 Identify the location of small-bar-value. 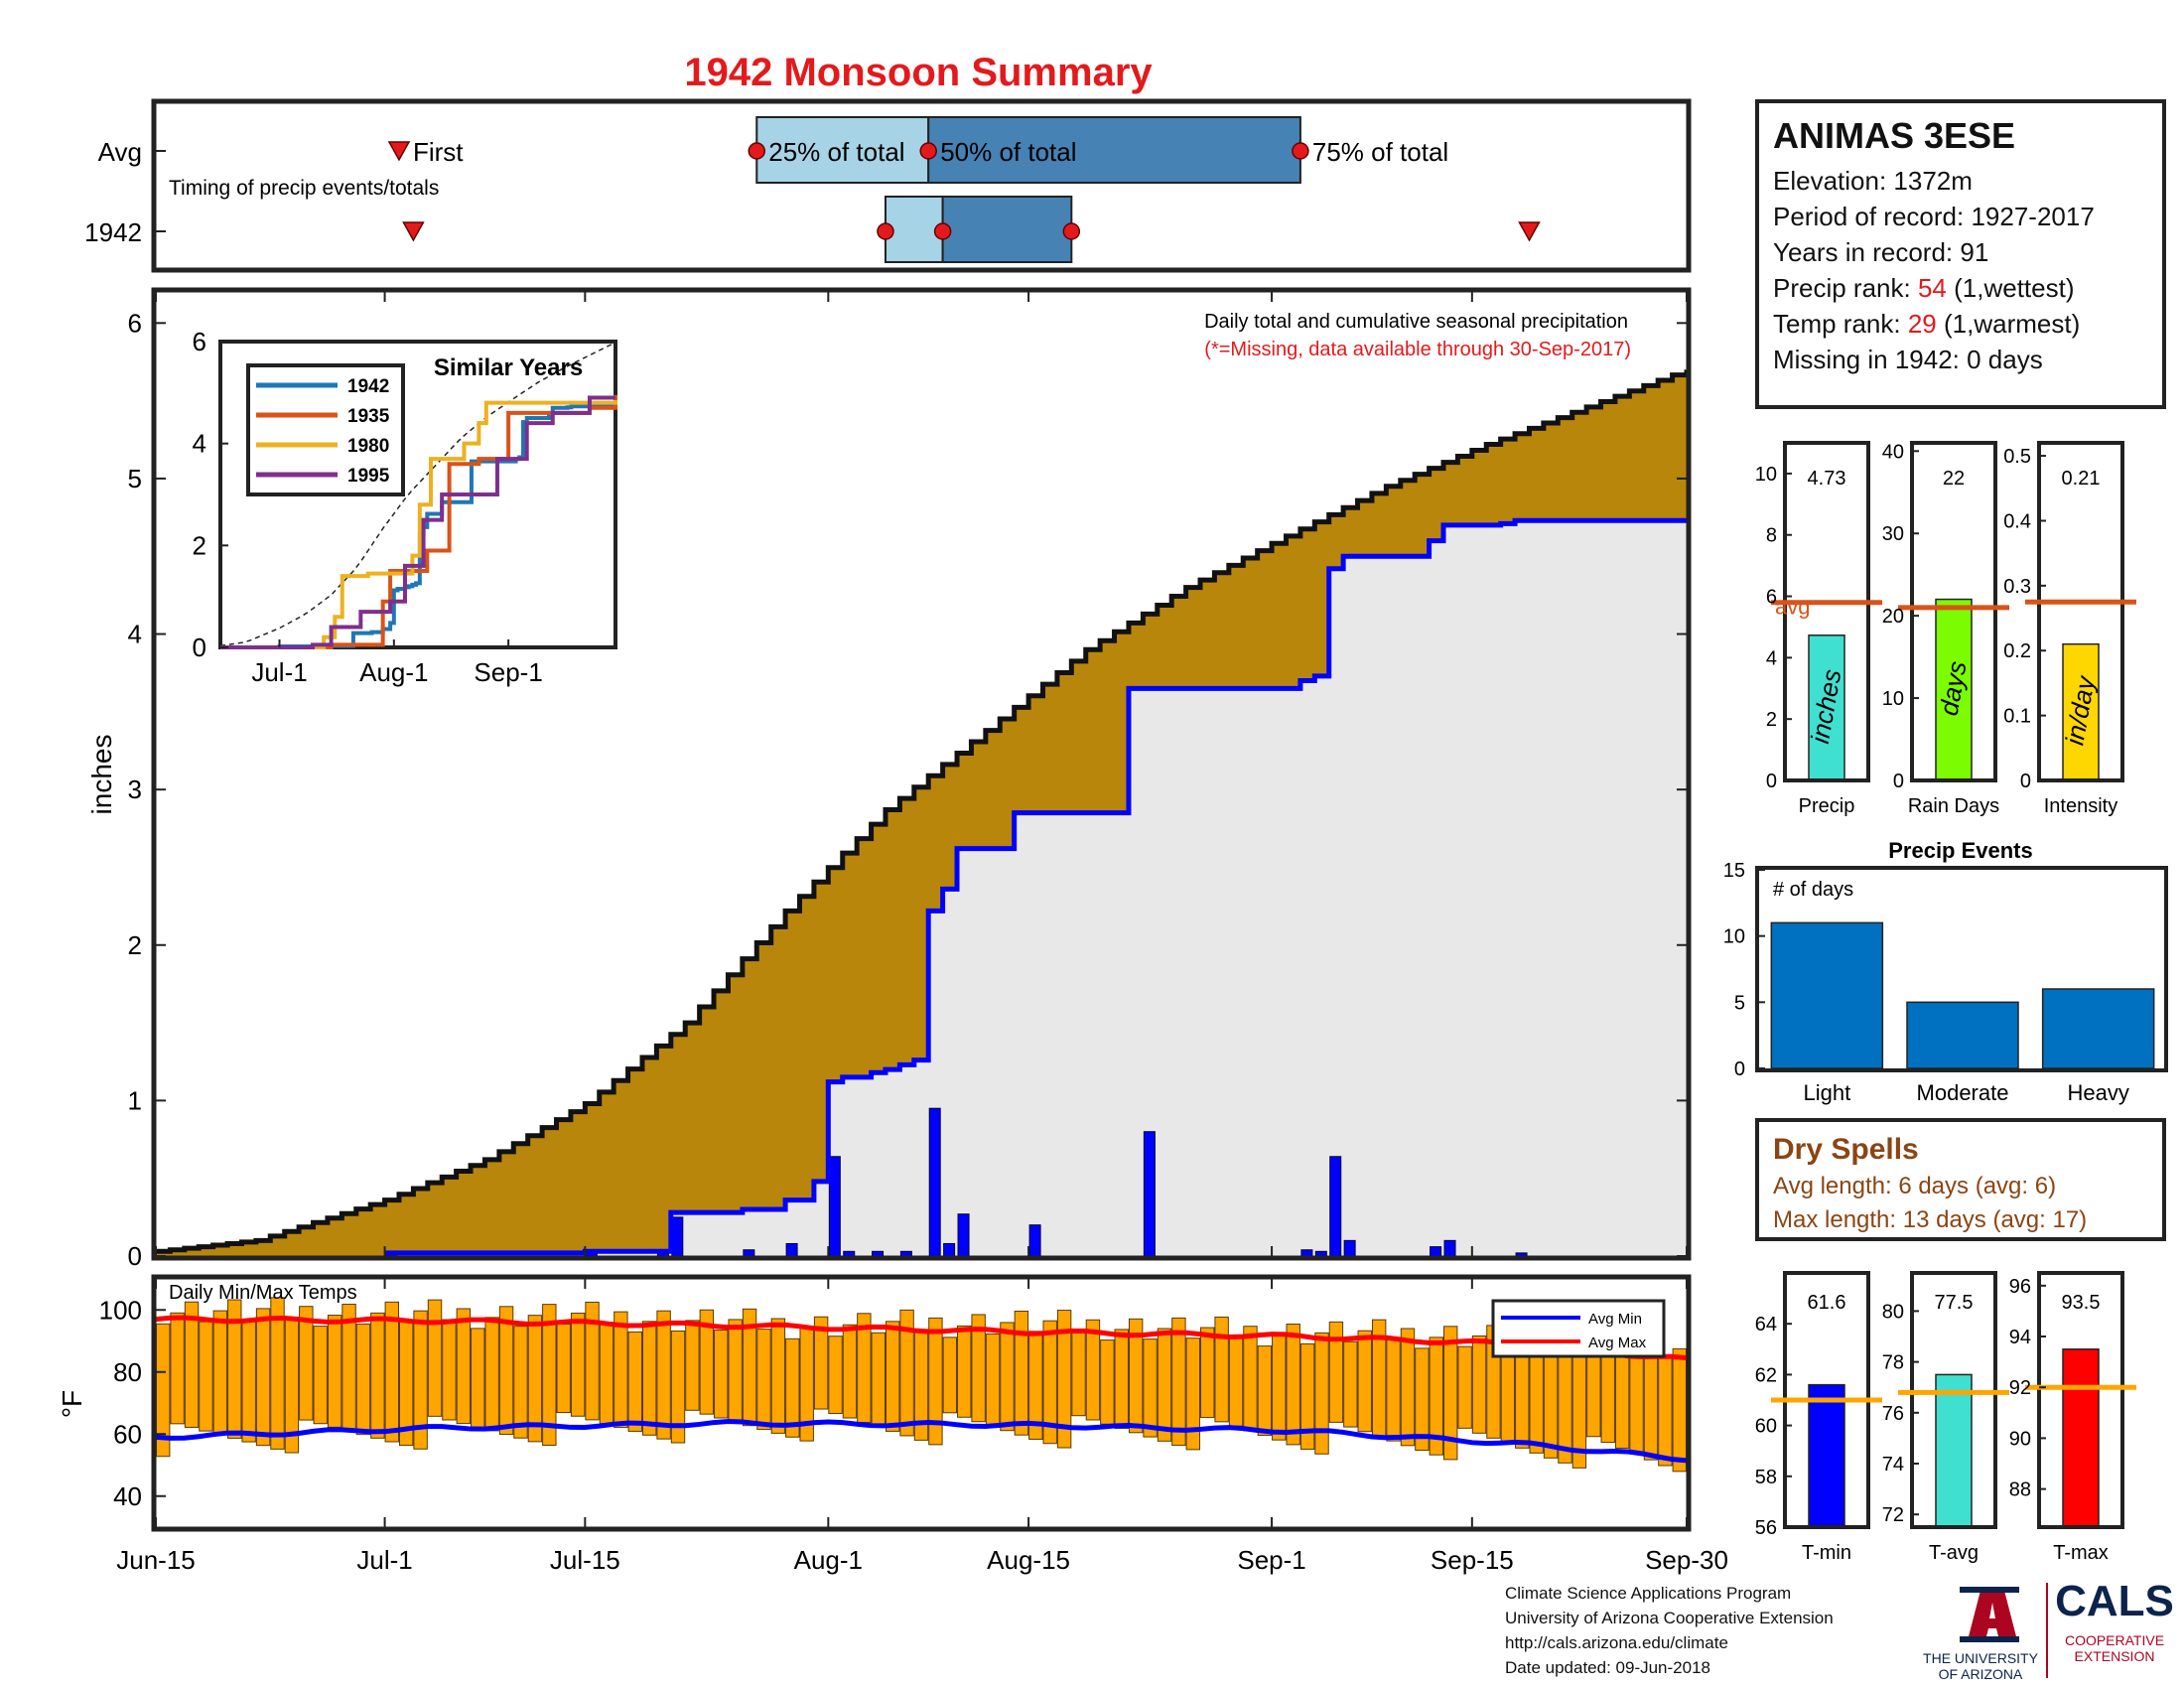
(1826, 707).